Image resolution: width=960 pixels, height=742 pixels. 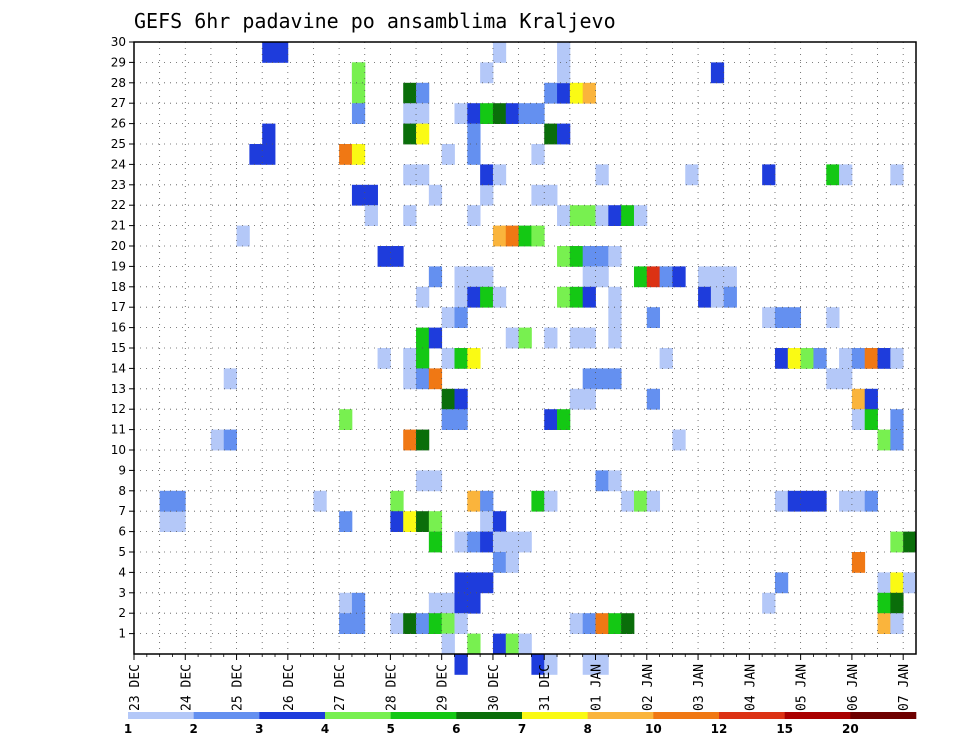 What do you see at coordinates (648, 687) in the screenshot?
I see `x-tick-label: 02 JAN` at bounding box center [648, 687].